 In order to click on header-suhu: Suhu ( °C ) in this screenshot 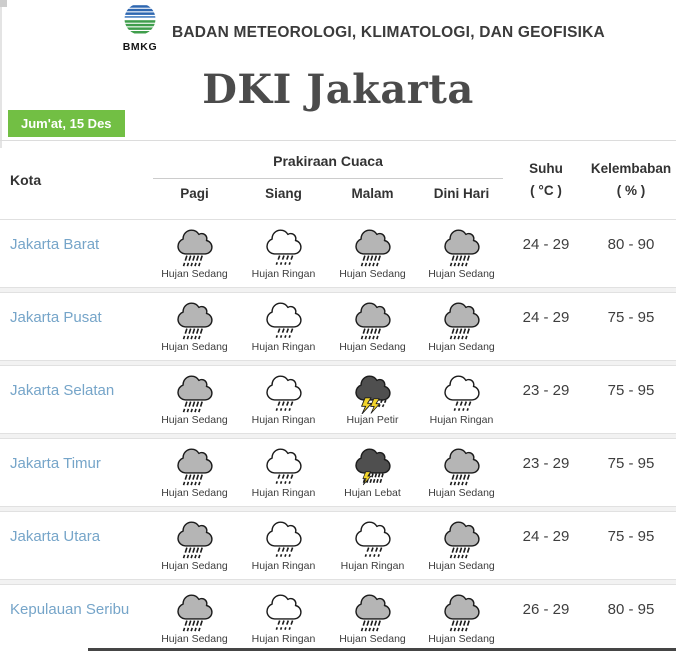, I will do `click(546, 180)`.